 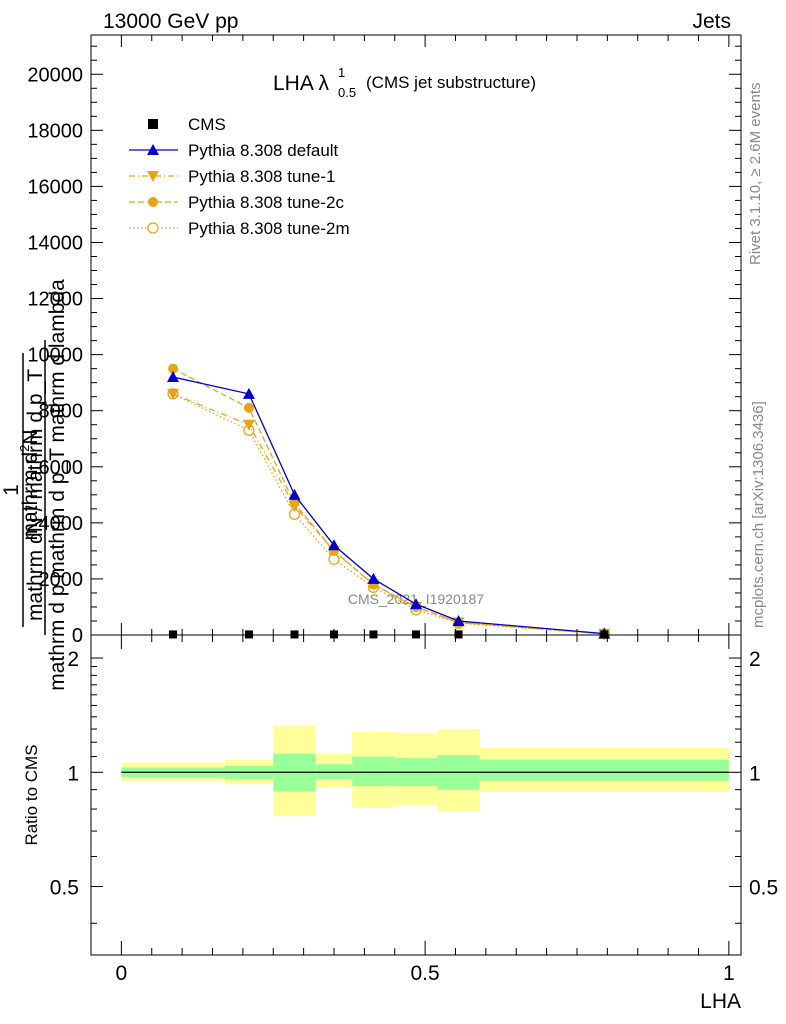 What do you see at coordinates (55, 243) in the screenshot?
I see `ytick-label: 14000` at bounding box center [55, 243].